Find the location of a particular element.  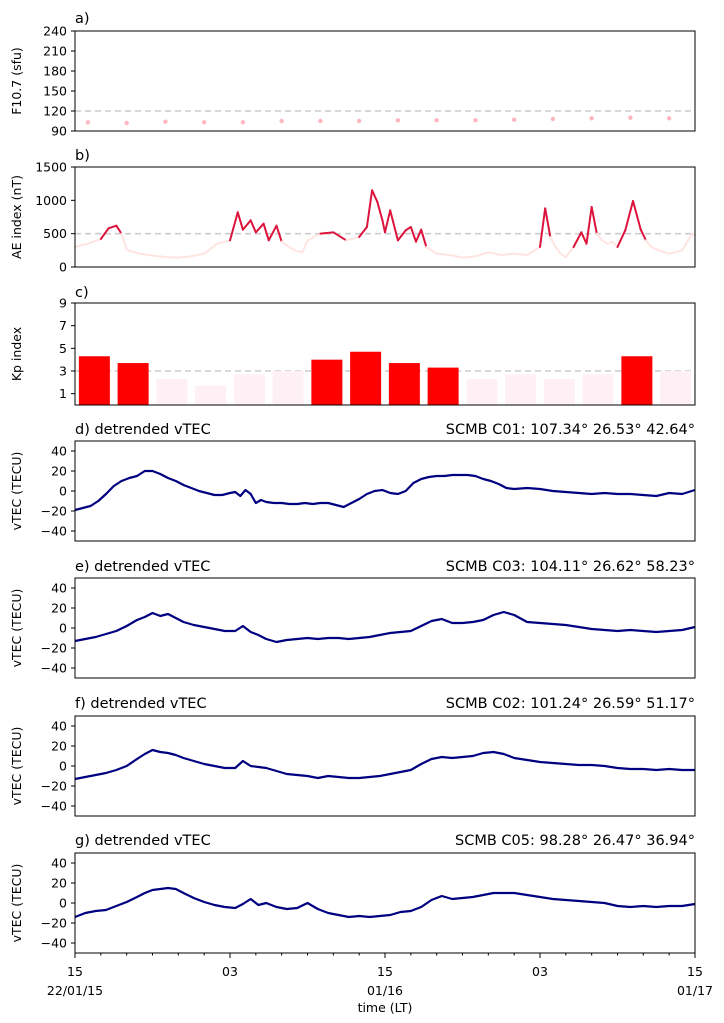

panel-f-y-tick-label-2: 0 is located at coordinates (63, 766).